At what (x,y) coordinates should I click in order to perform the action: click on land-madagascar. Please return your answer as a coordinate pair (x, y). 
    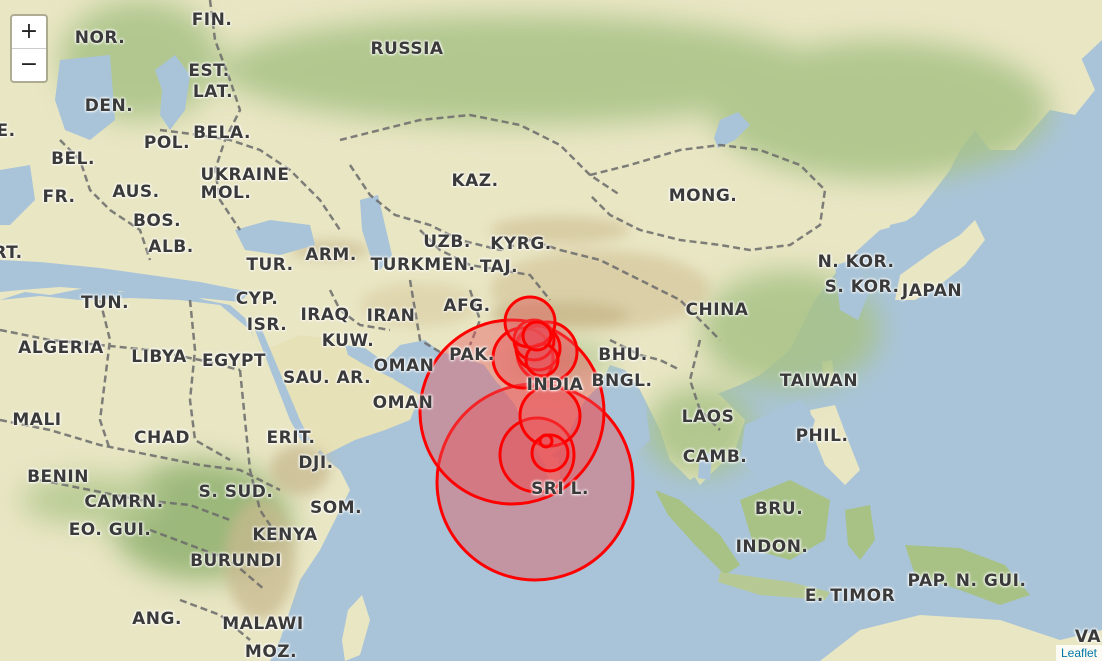
    Looking at the image, I should click on (356, 628).